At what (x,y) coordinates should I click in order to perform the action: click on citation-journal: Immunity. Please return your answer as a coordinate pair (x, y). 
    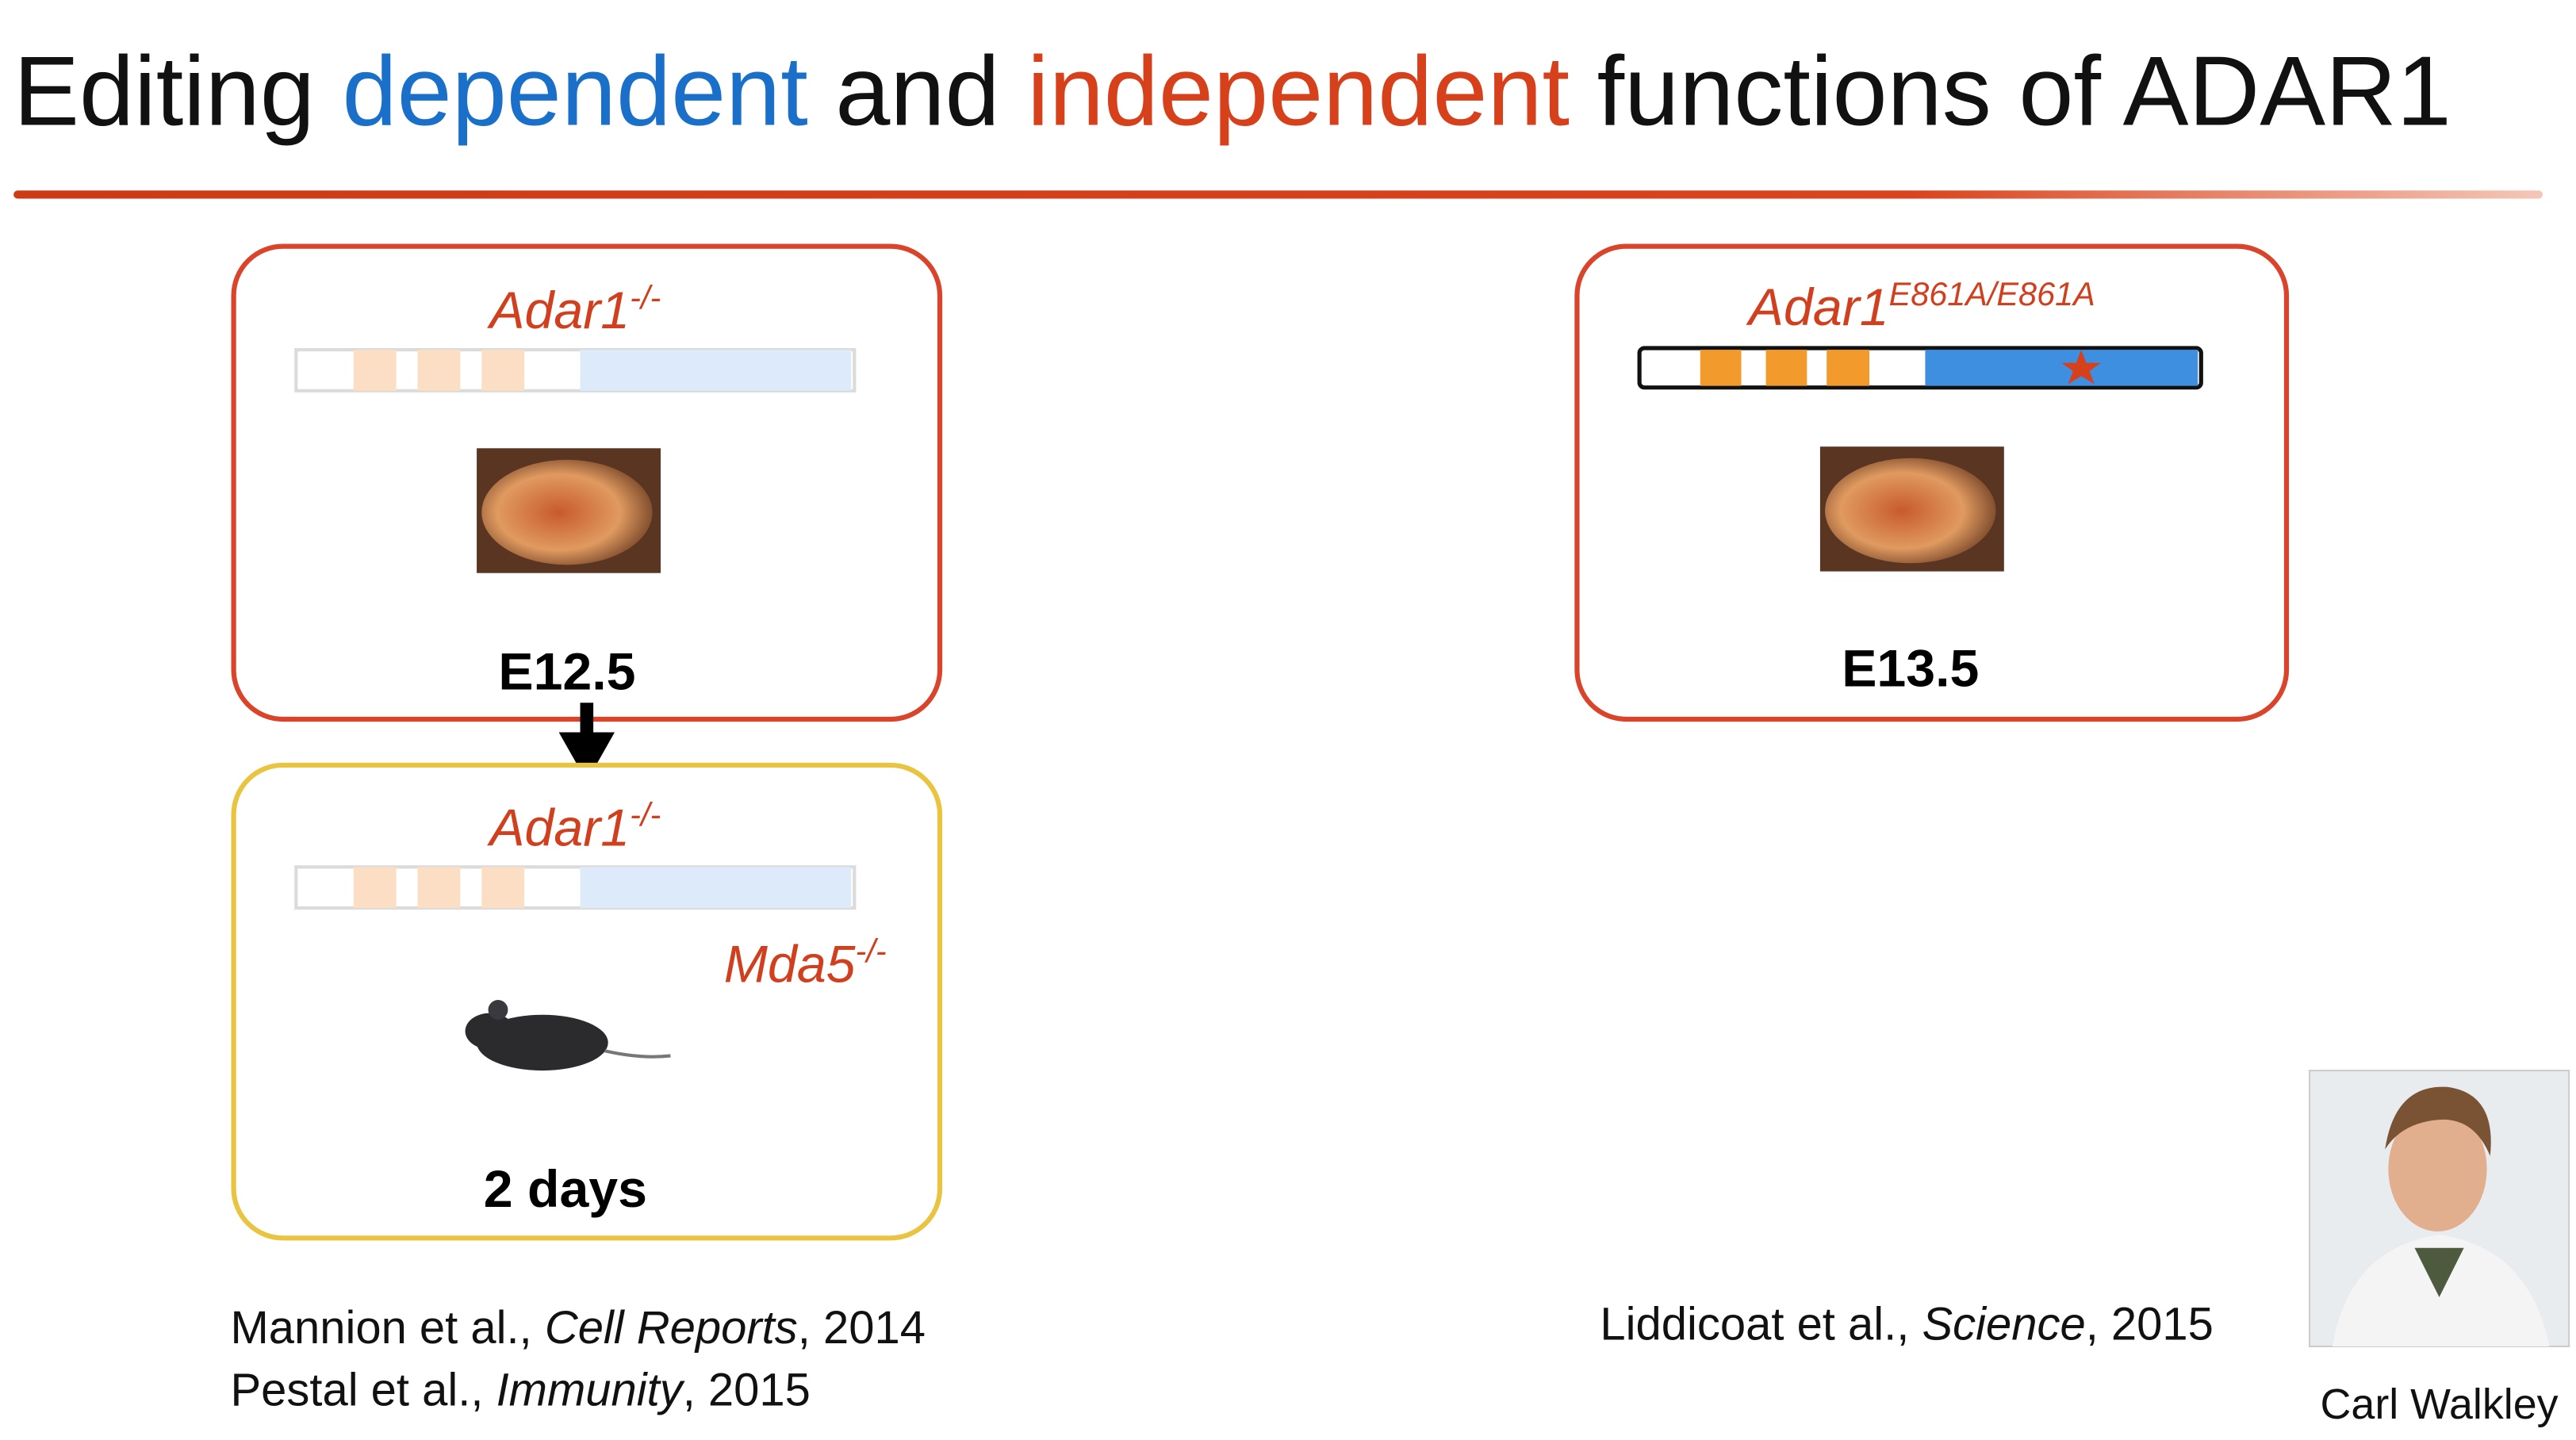
    Looking at the image, I should click on (591, 1390).